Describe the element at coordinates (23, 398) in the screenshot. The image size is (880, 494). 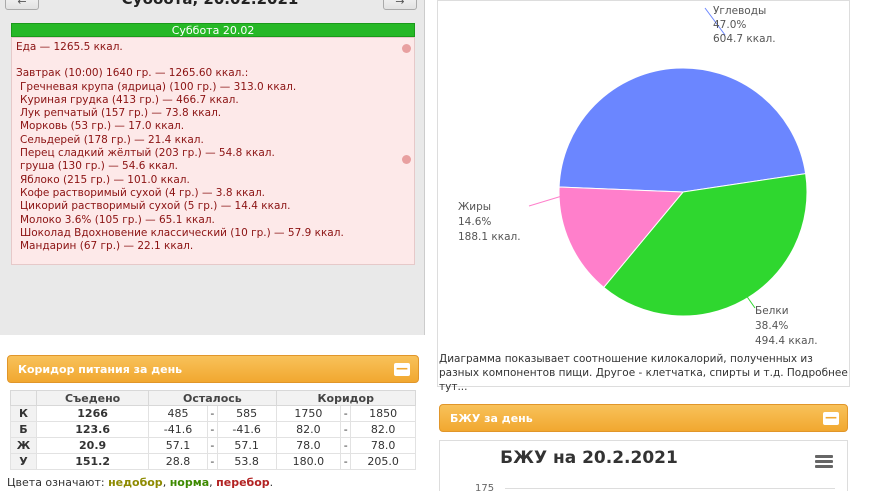
I see `corner-cell` at that location.